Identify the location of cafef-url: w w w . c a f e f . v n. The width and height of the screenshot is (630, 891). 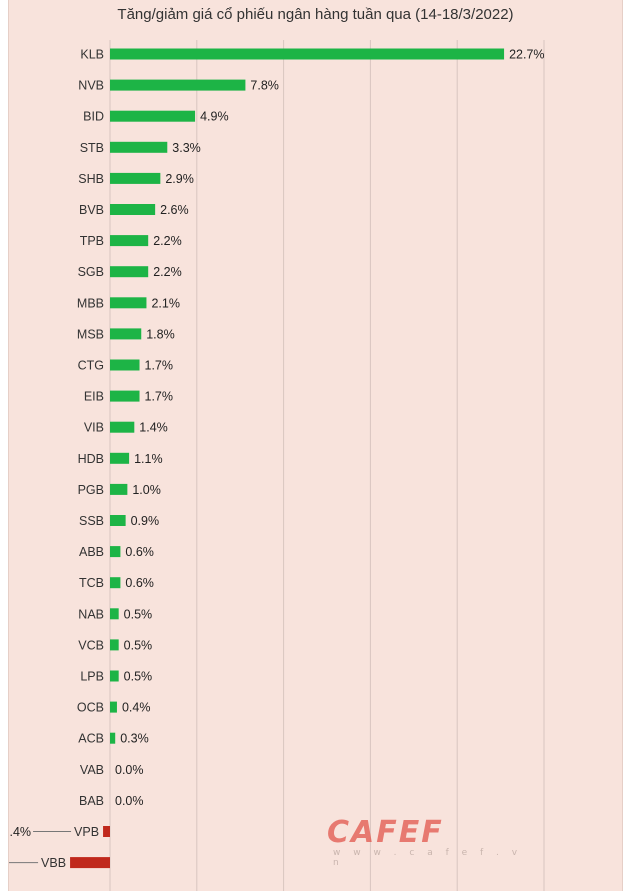
(428, 858).